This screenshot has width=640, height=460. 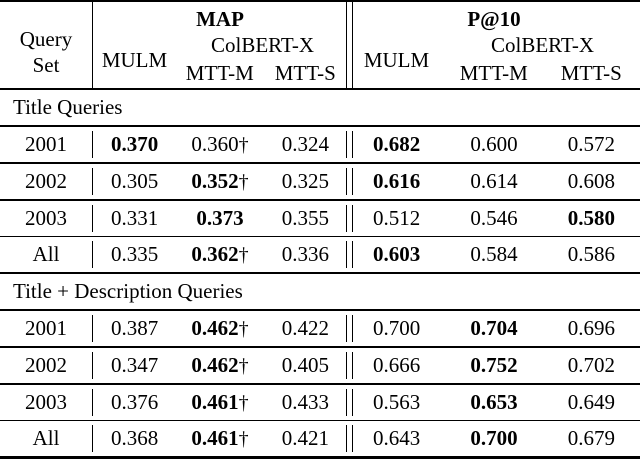 I want to click on table-row: 2002 0.347 0.462† 0.405 0.666 0.752 0.702, so click(x=320, y=365).